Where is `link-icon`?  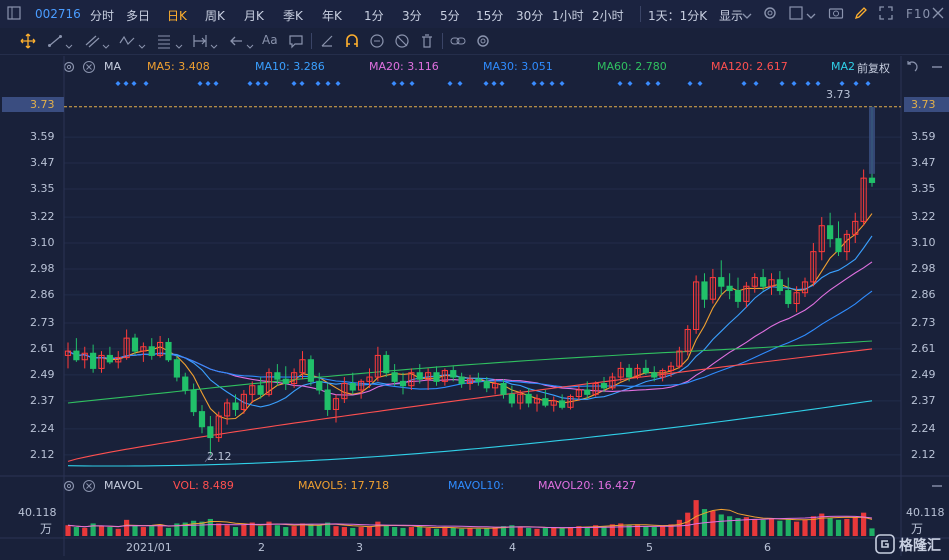 link-icon is located at coordinates (458, 41).